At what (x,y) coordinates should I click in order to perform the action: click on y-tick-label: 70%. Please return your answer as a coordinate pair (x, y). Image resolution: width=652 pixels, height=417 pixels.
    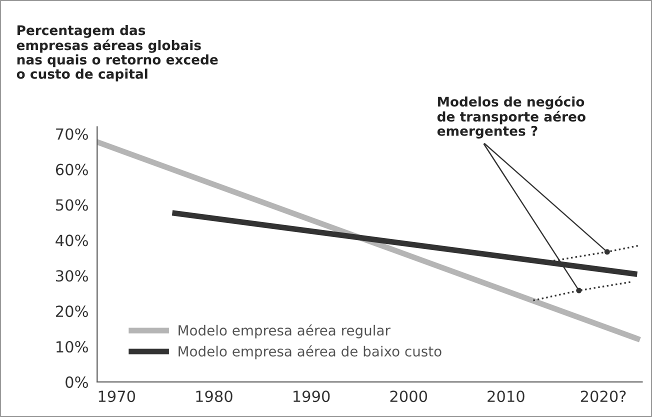
    Looking at the image, I should click on (72, 134).